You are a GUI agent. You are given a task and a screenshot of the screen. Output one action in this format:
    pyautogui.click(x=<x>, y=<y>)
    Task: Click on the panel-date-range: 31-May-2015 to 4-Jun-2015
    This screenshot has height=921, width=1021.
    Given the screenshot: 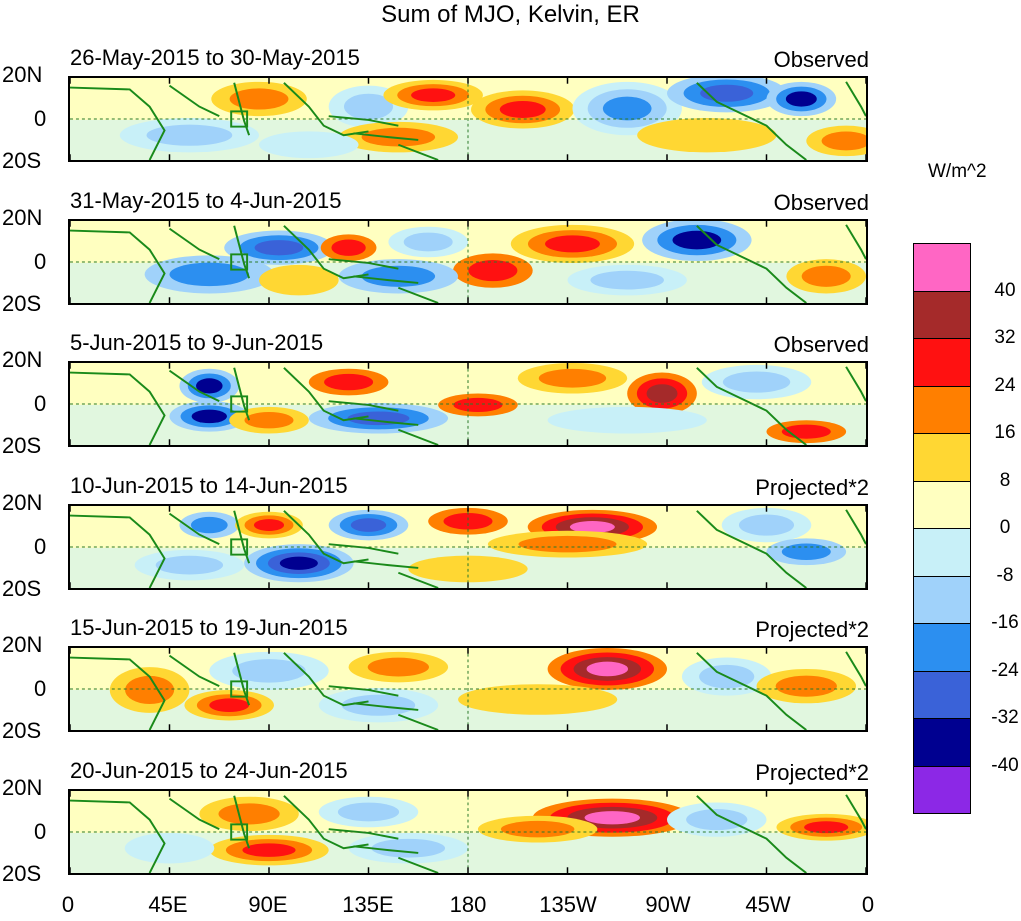 What is the action you would take?
    pyautogui.click(x=206, y=200)
    